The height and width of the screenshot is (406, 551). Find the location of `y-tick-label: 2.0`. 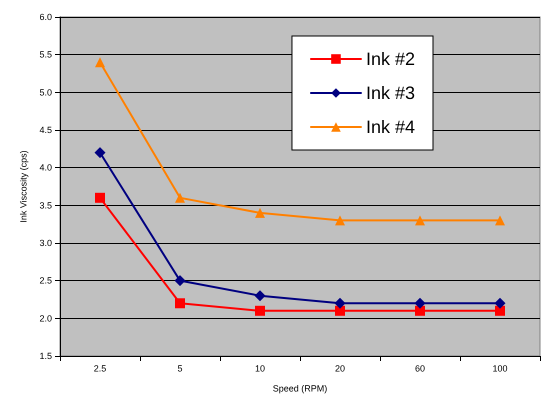

y-tick-label: 2.0 is located at coordinates (45, 318).